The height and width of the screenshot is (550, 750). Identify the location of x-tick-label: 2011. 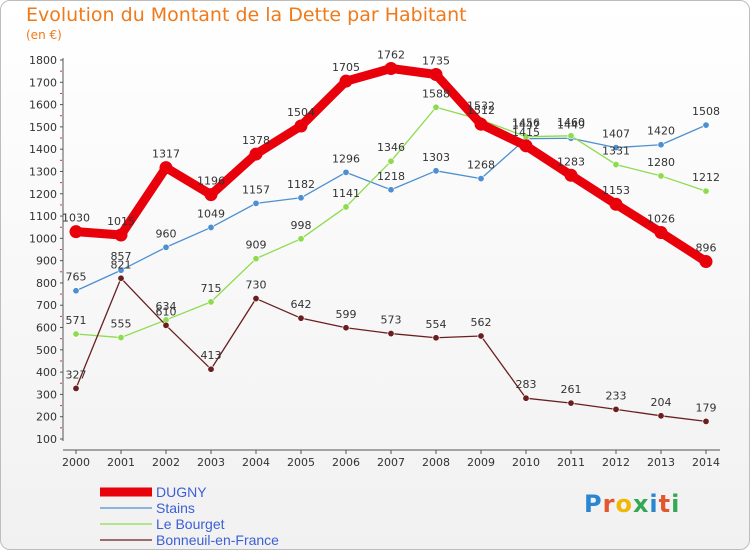
(571, 462).